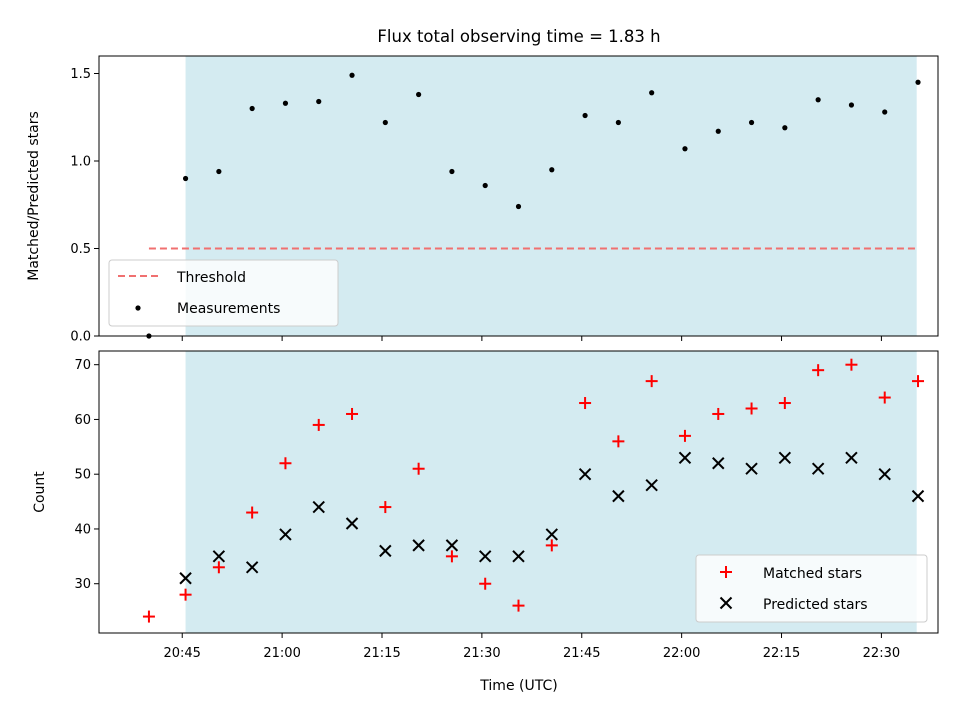 The image size is (960, 720). I want to click on legend-matched-swatch, so click(726, 572).